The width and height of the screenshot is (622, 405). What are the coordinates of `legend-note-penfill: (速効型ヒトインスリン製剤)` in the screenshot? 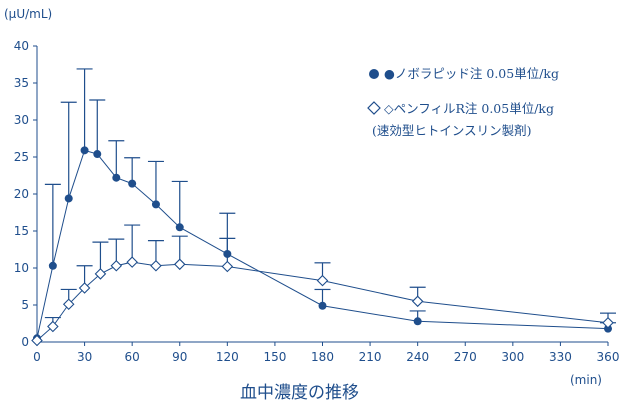 It's located at (452, 130).